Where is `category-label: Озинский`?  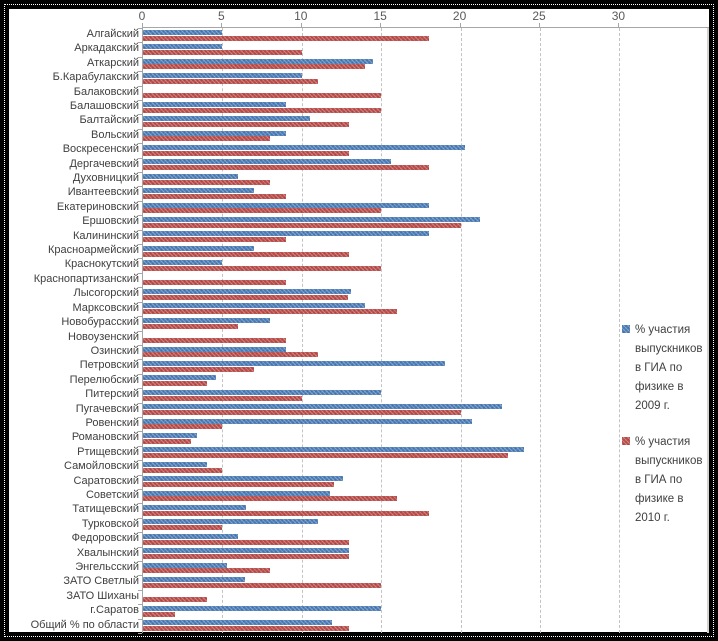 category-label: Озинский is located at coordinates (114, 350).